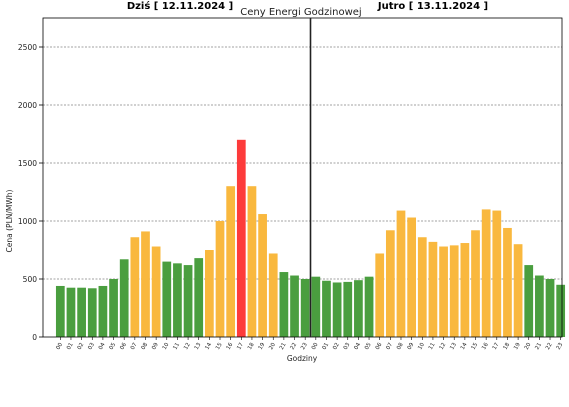 The width and height of the screenshot is (569, 407). What do you see at coordinates (27, 221) in the screenshot?
I see `y-tick-label: 1000` at bounding box center [27, 221].